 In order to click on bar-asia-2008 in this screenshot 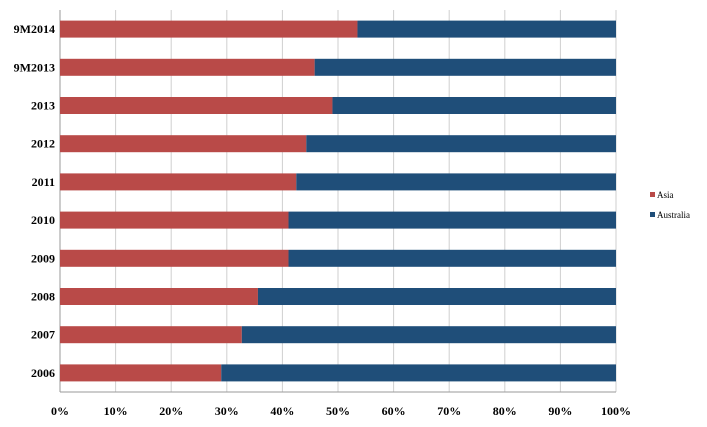, I will do `click(159, 296)`.